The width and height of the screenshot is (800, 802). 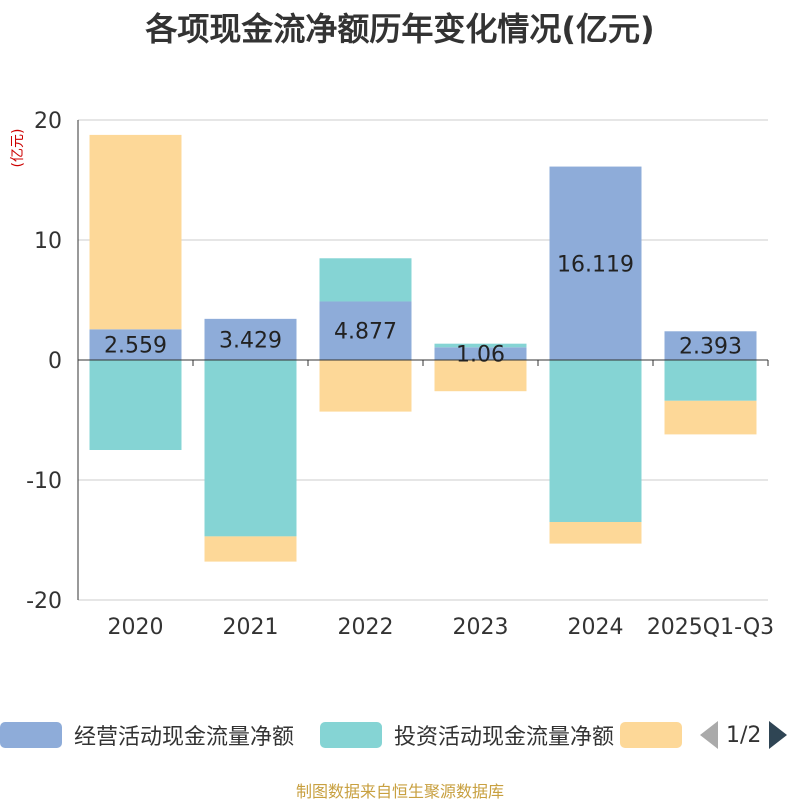 What do you see at coordinates (365, 280) in the screenshot?
I see `bar-investing-2022` at bounding box center [365, 280].